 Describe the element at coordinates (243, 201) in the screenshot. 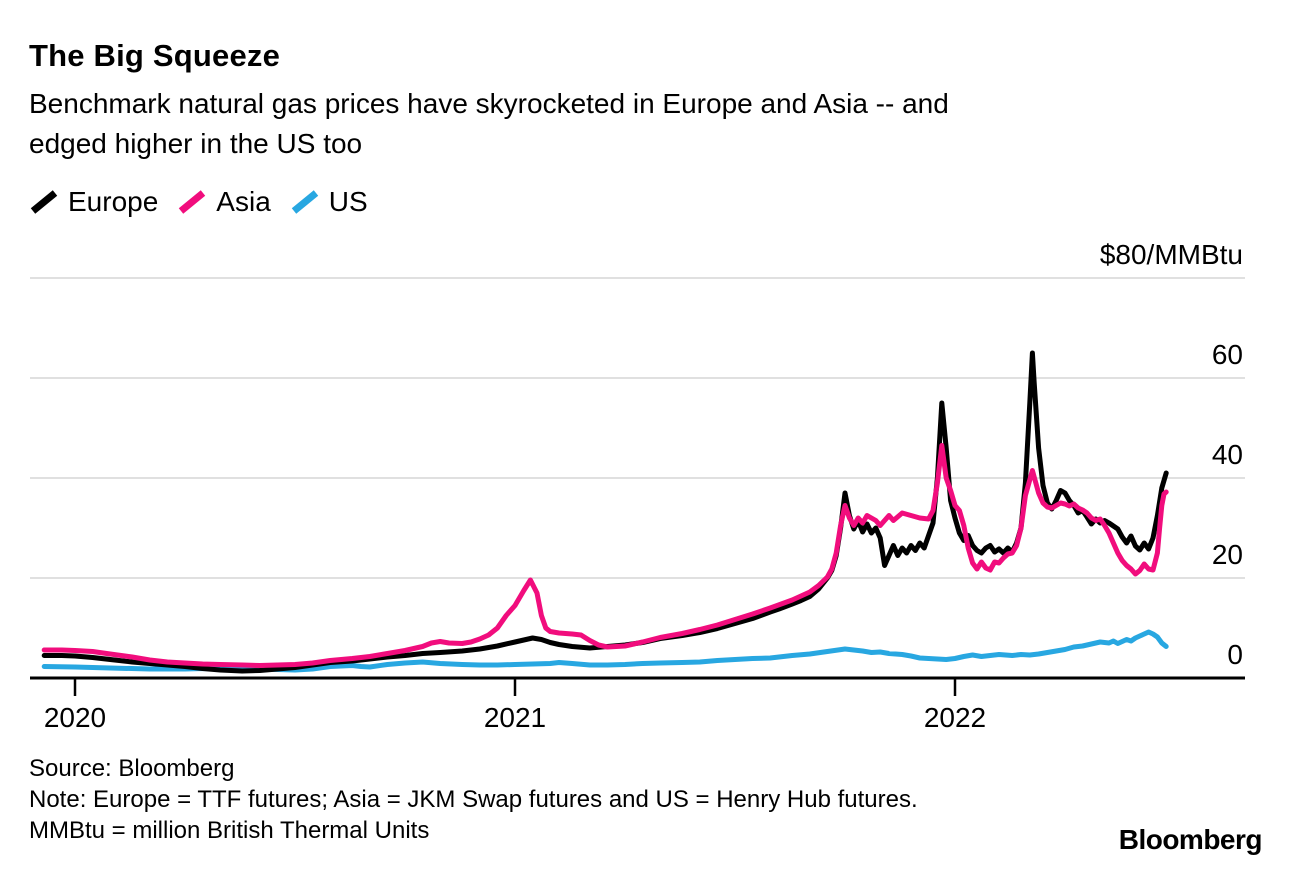

I see `legend-label-asia: Asia` at that location.